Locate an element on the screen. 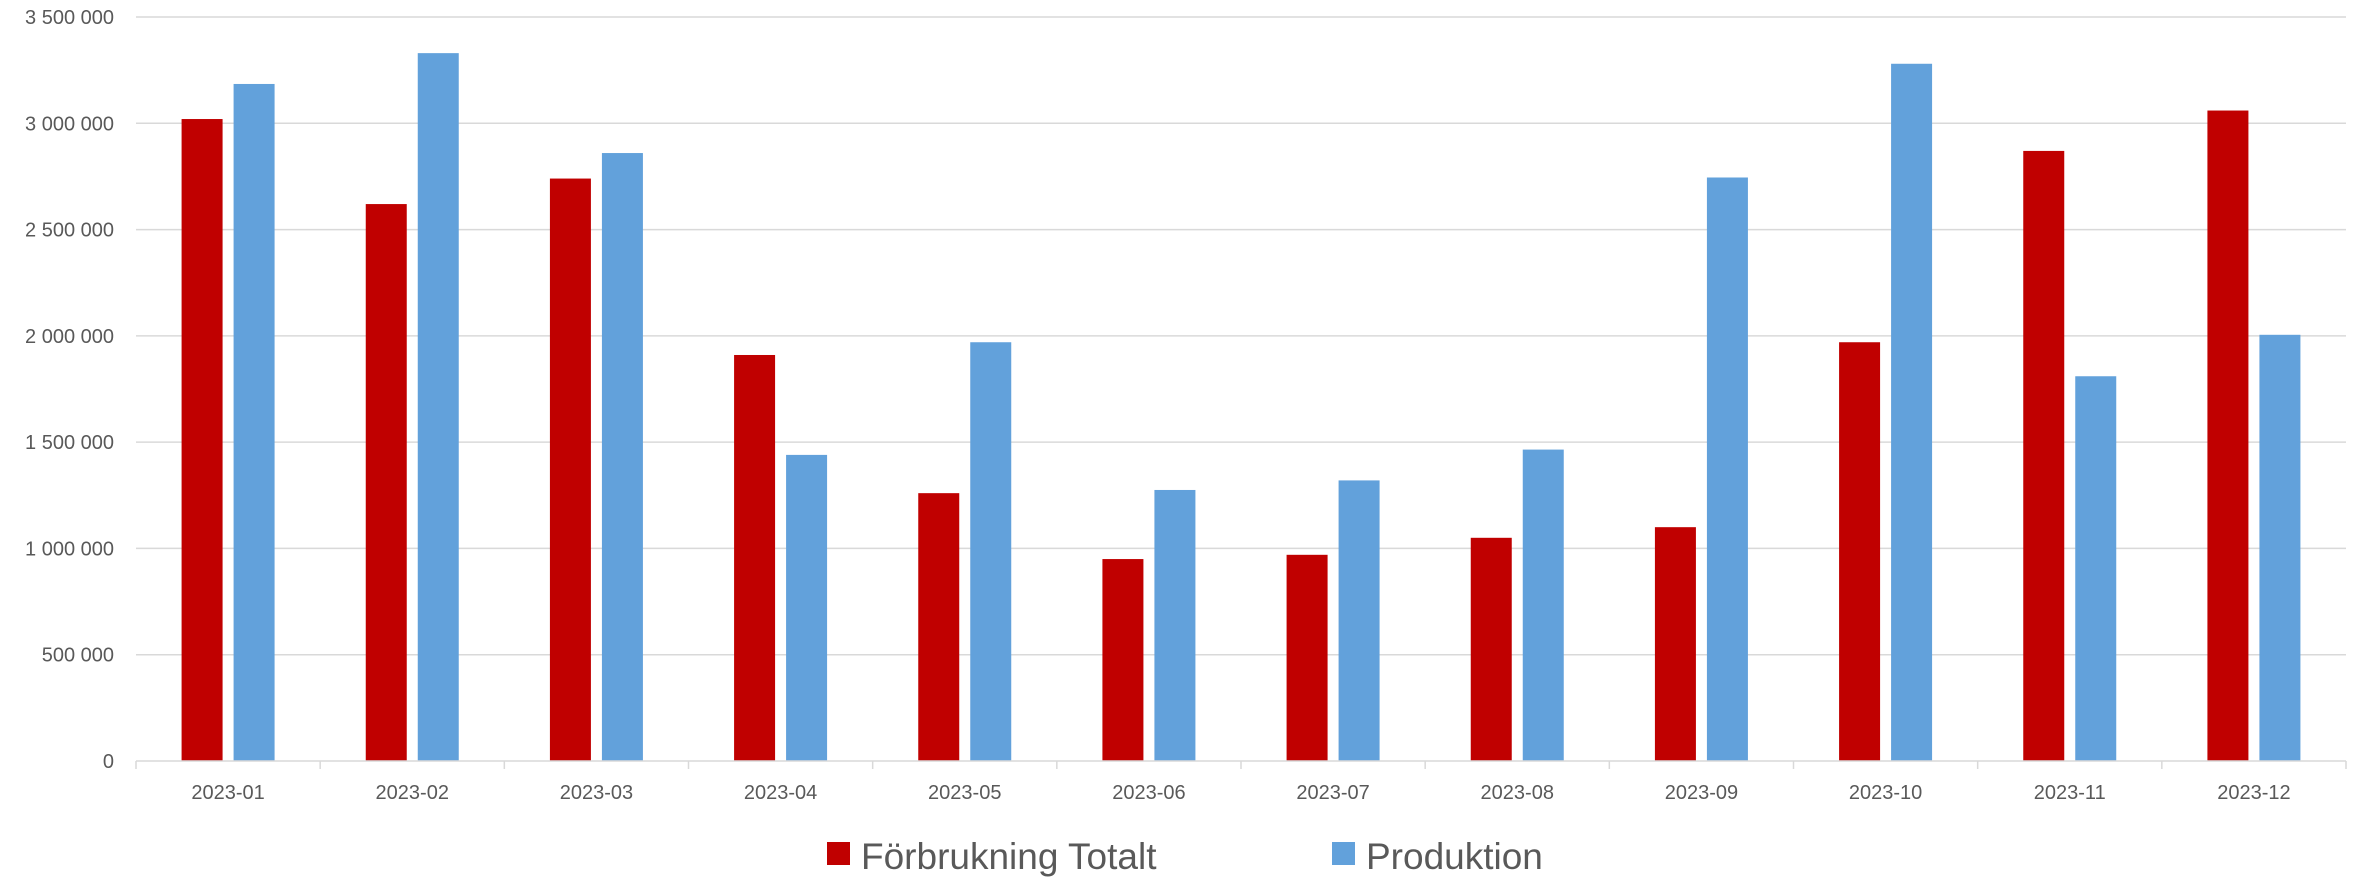 The height and width of the screenshot is (896, 2359). y-tick-label: 2 000 000 is located at coordinates (69, 337).